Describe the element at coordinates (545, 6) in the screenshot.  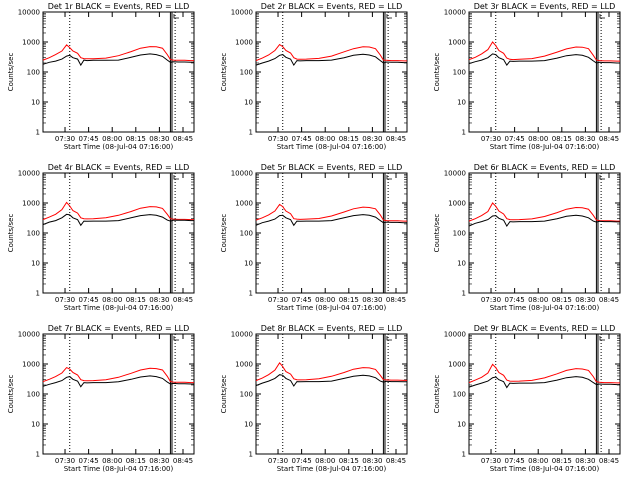
I see `panel-title: Det 3r BLACK = Events, RED = LLD` at that location.